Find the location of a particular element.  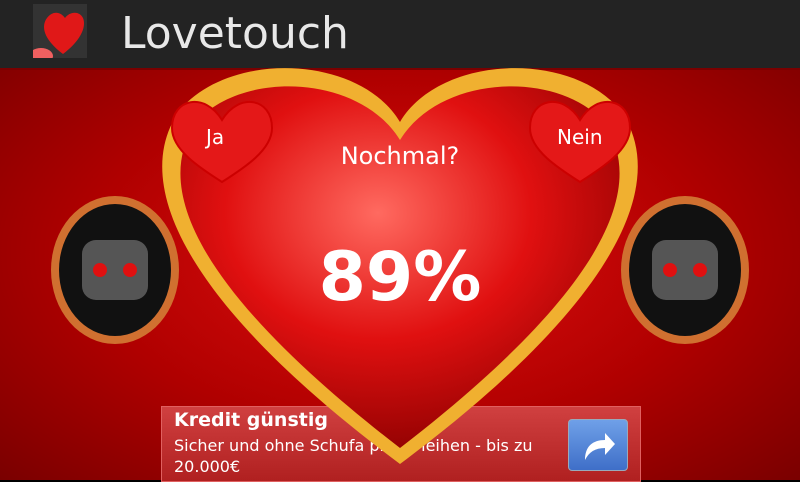

no-label: Nein is located at coordinates (580, 137).